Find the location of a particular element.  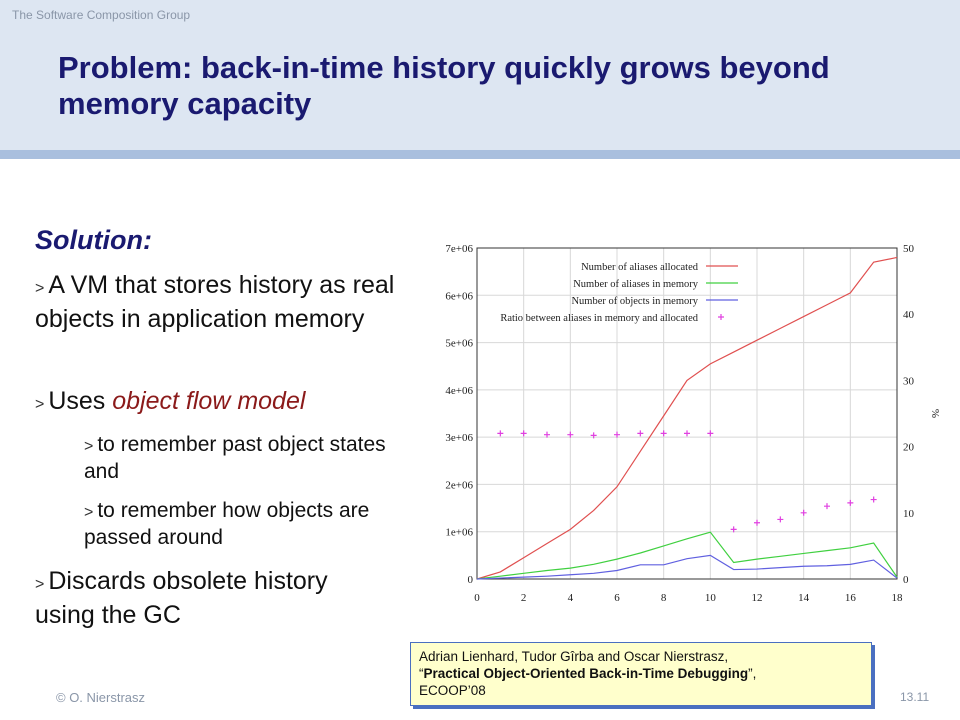

citation-venue: ECOOP’08 is located at coordinates (452, 690).